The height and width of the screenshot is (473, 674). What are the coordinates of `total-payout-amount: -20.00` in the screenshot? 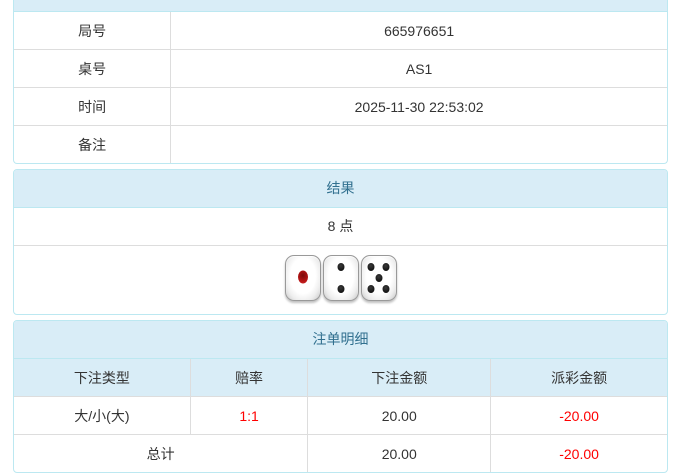 It's located at (578, 453).